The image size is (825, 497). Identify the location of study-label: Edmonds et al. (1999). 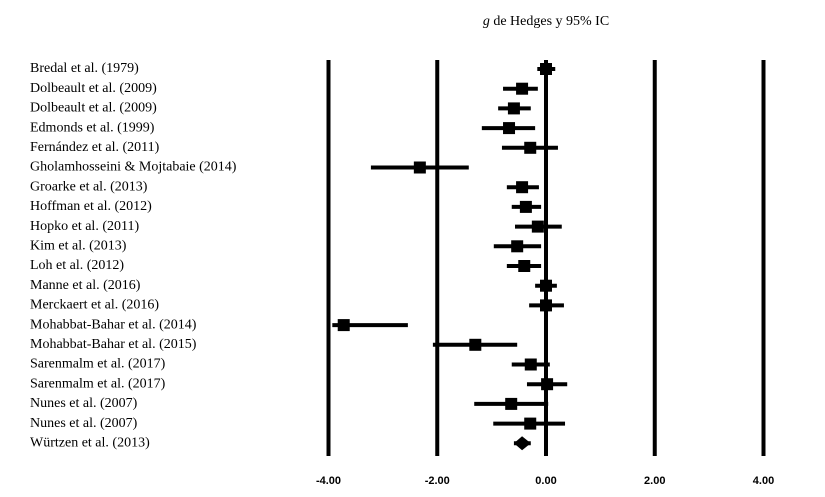
(92, 127).